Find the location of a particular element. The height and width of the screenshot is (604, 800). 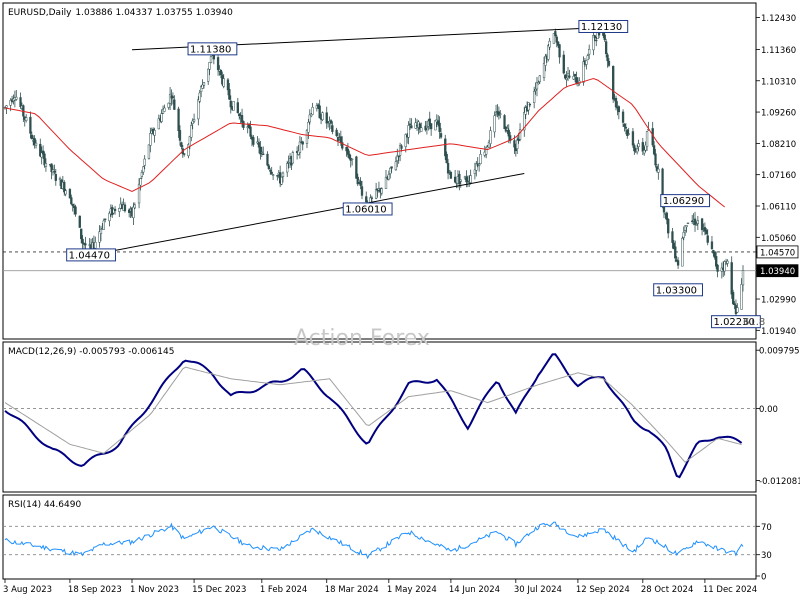

annotation-1: 1.12130 is located at coordinates (603, 26).